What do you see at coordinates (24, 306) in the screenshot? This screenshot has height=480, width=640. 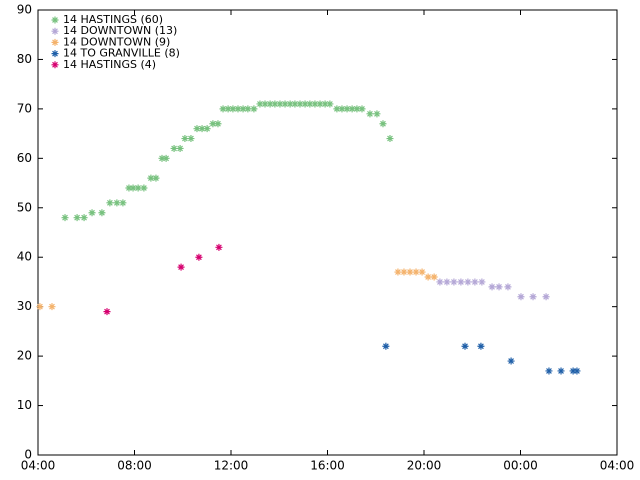 I see `y-tick-label: 30` at bounding box center [24, 306].